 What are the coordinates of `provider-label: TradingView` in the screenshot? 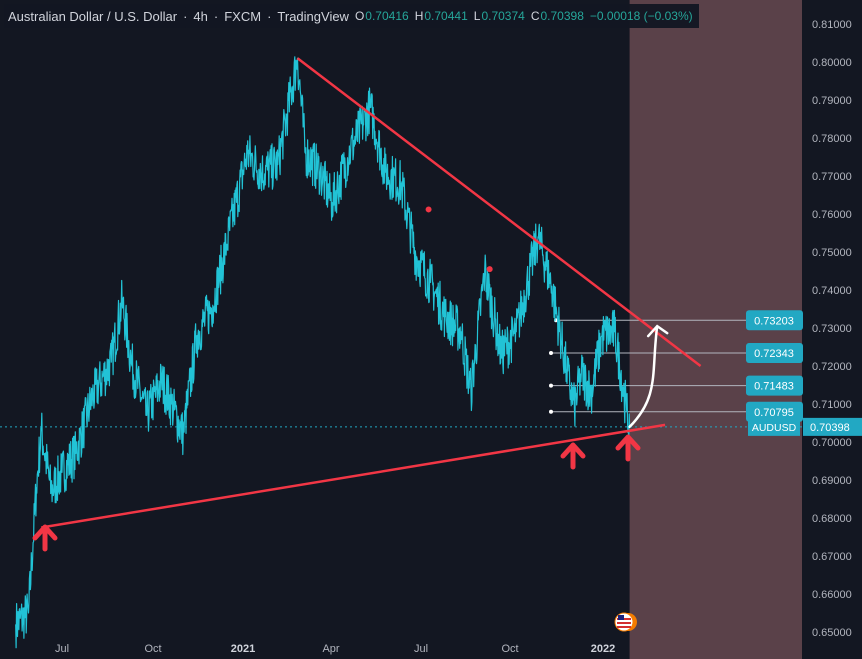 It's located at (313, 16).